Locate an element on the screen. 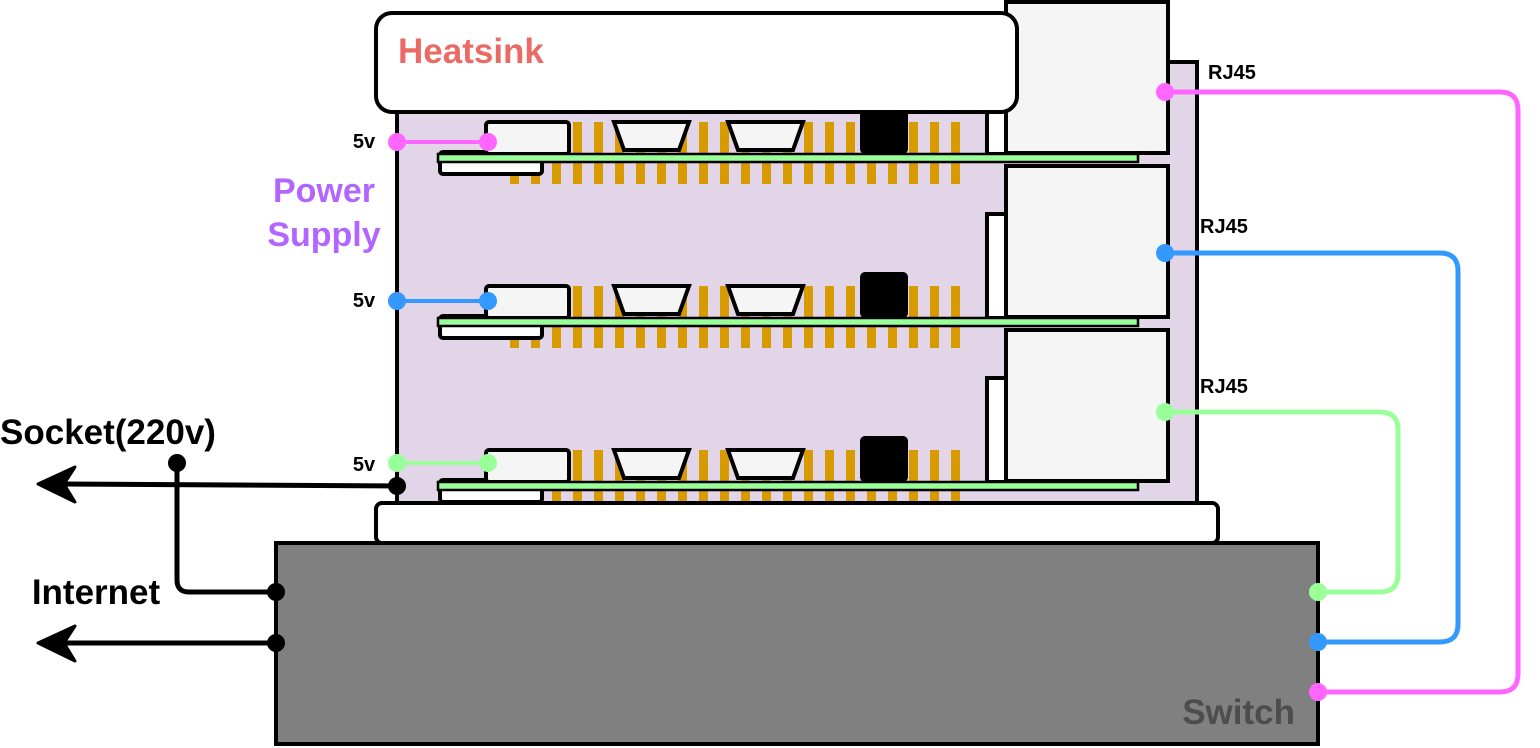  switch-port-bottom-dot is located at coordinates (1318, 592).